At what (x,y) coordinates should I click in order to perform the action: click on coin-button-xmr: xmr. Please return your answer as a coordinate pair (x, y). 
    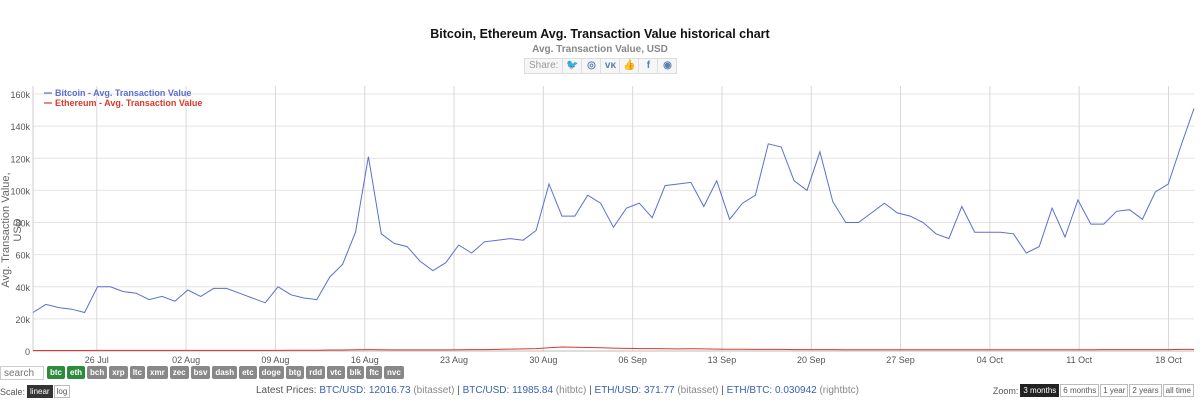
    Looking at the image, I should click on (157, 372).